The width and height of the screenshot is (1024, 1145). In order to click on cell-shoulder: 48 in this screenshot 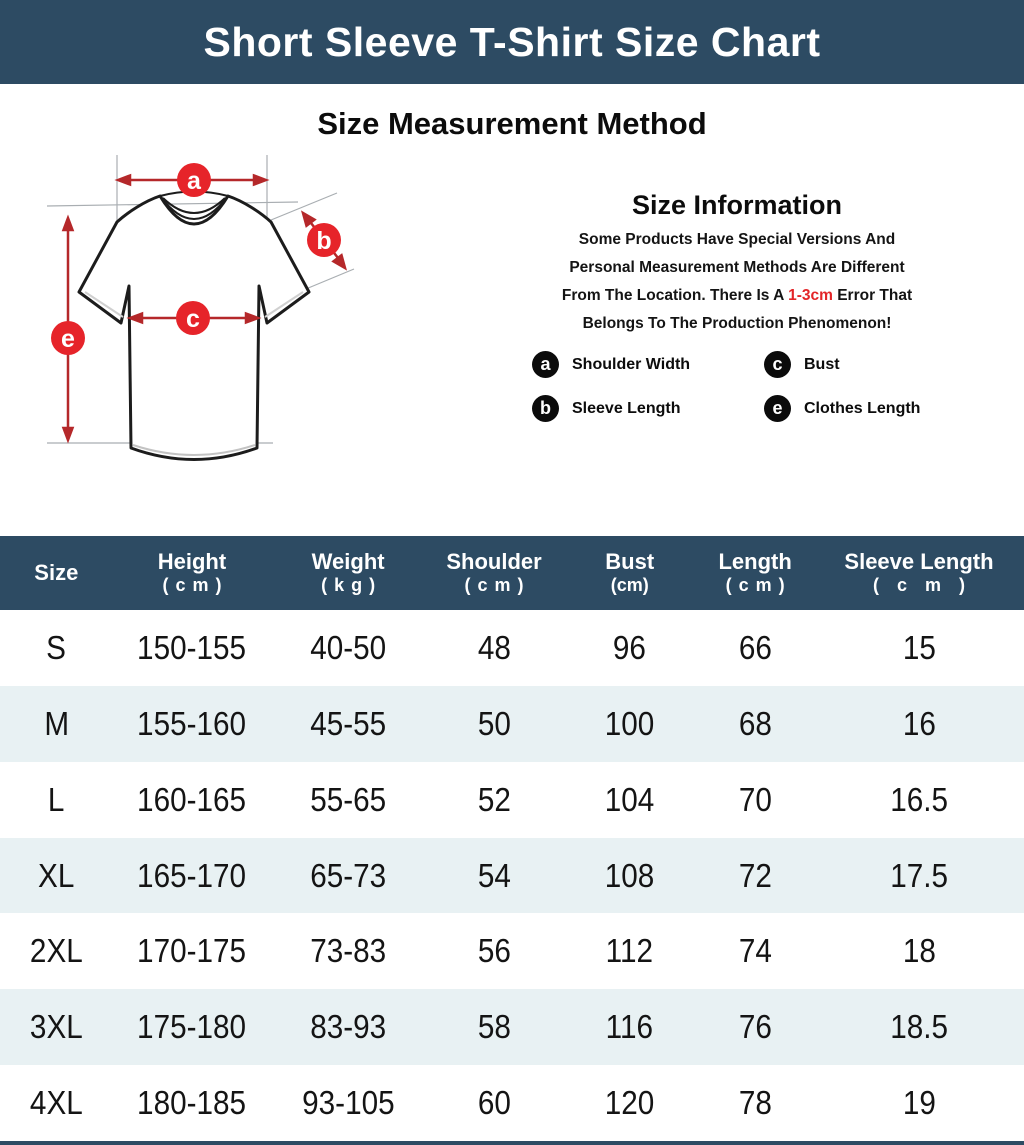, I will do `click(494, 647)`.